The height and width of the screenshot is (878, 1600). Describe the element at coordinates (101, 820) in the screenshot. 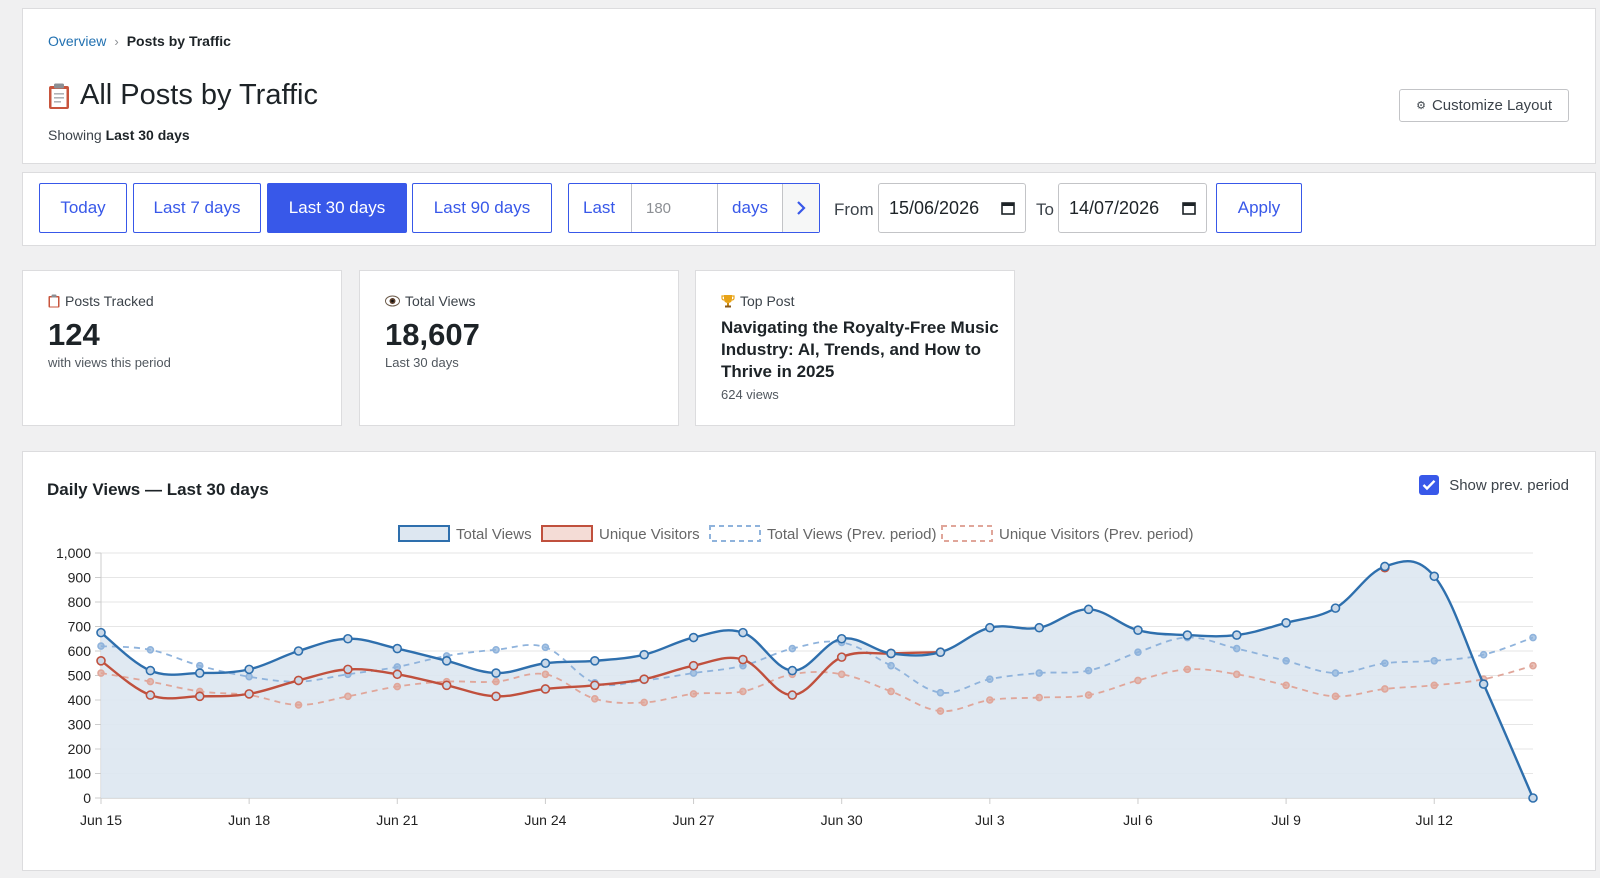

I see `x-tick-label: Jun 15` at that location.